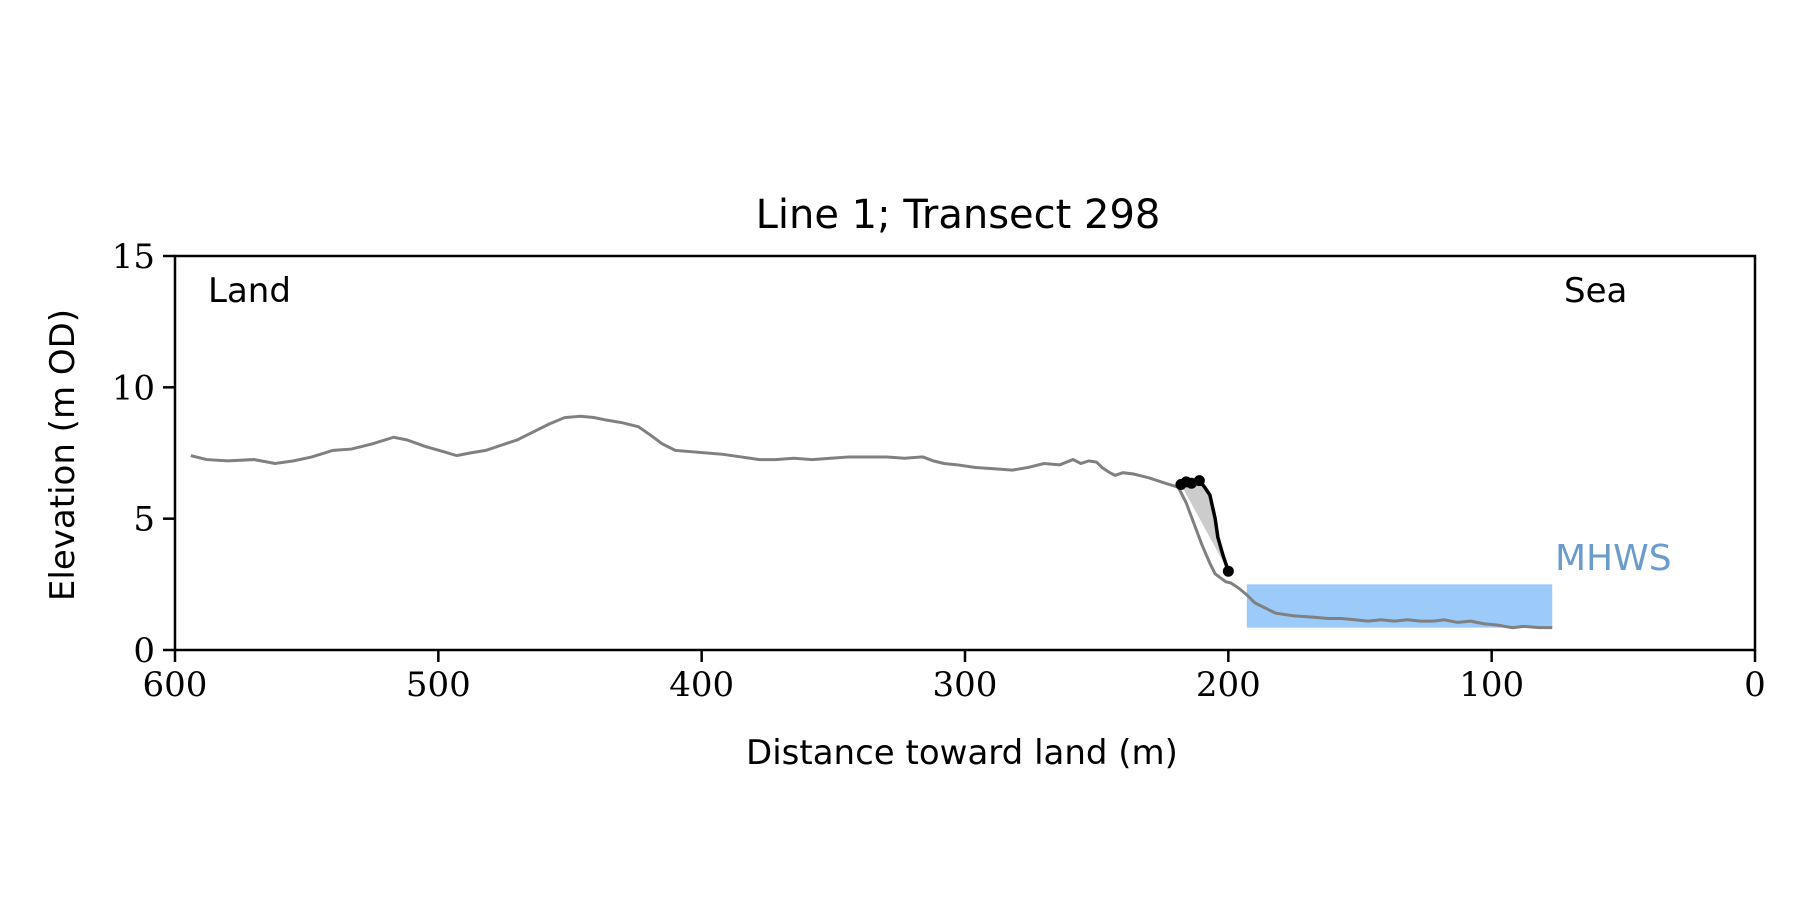 Image resolution: width=1800 pixels, height=900 pixels. I want to click on y-axis-label: Elevation (m OD), so click(63, 455).